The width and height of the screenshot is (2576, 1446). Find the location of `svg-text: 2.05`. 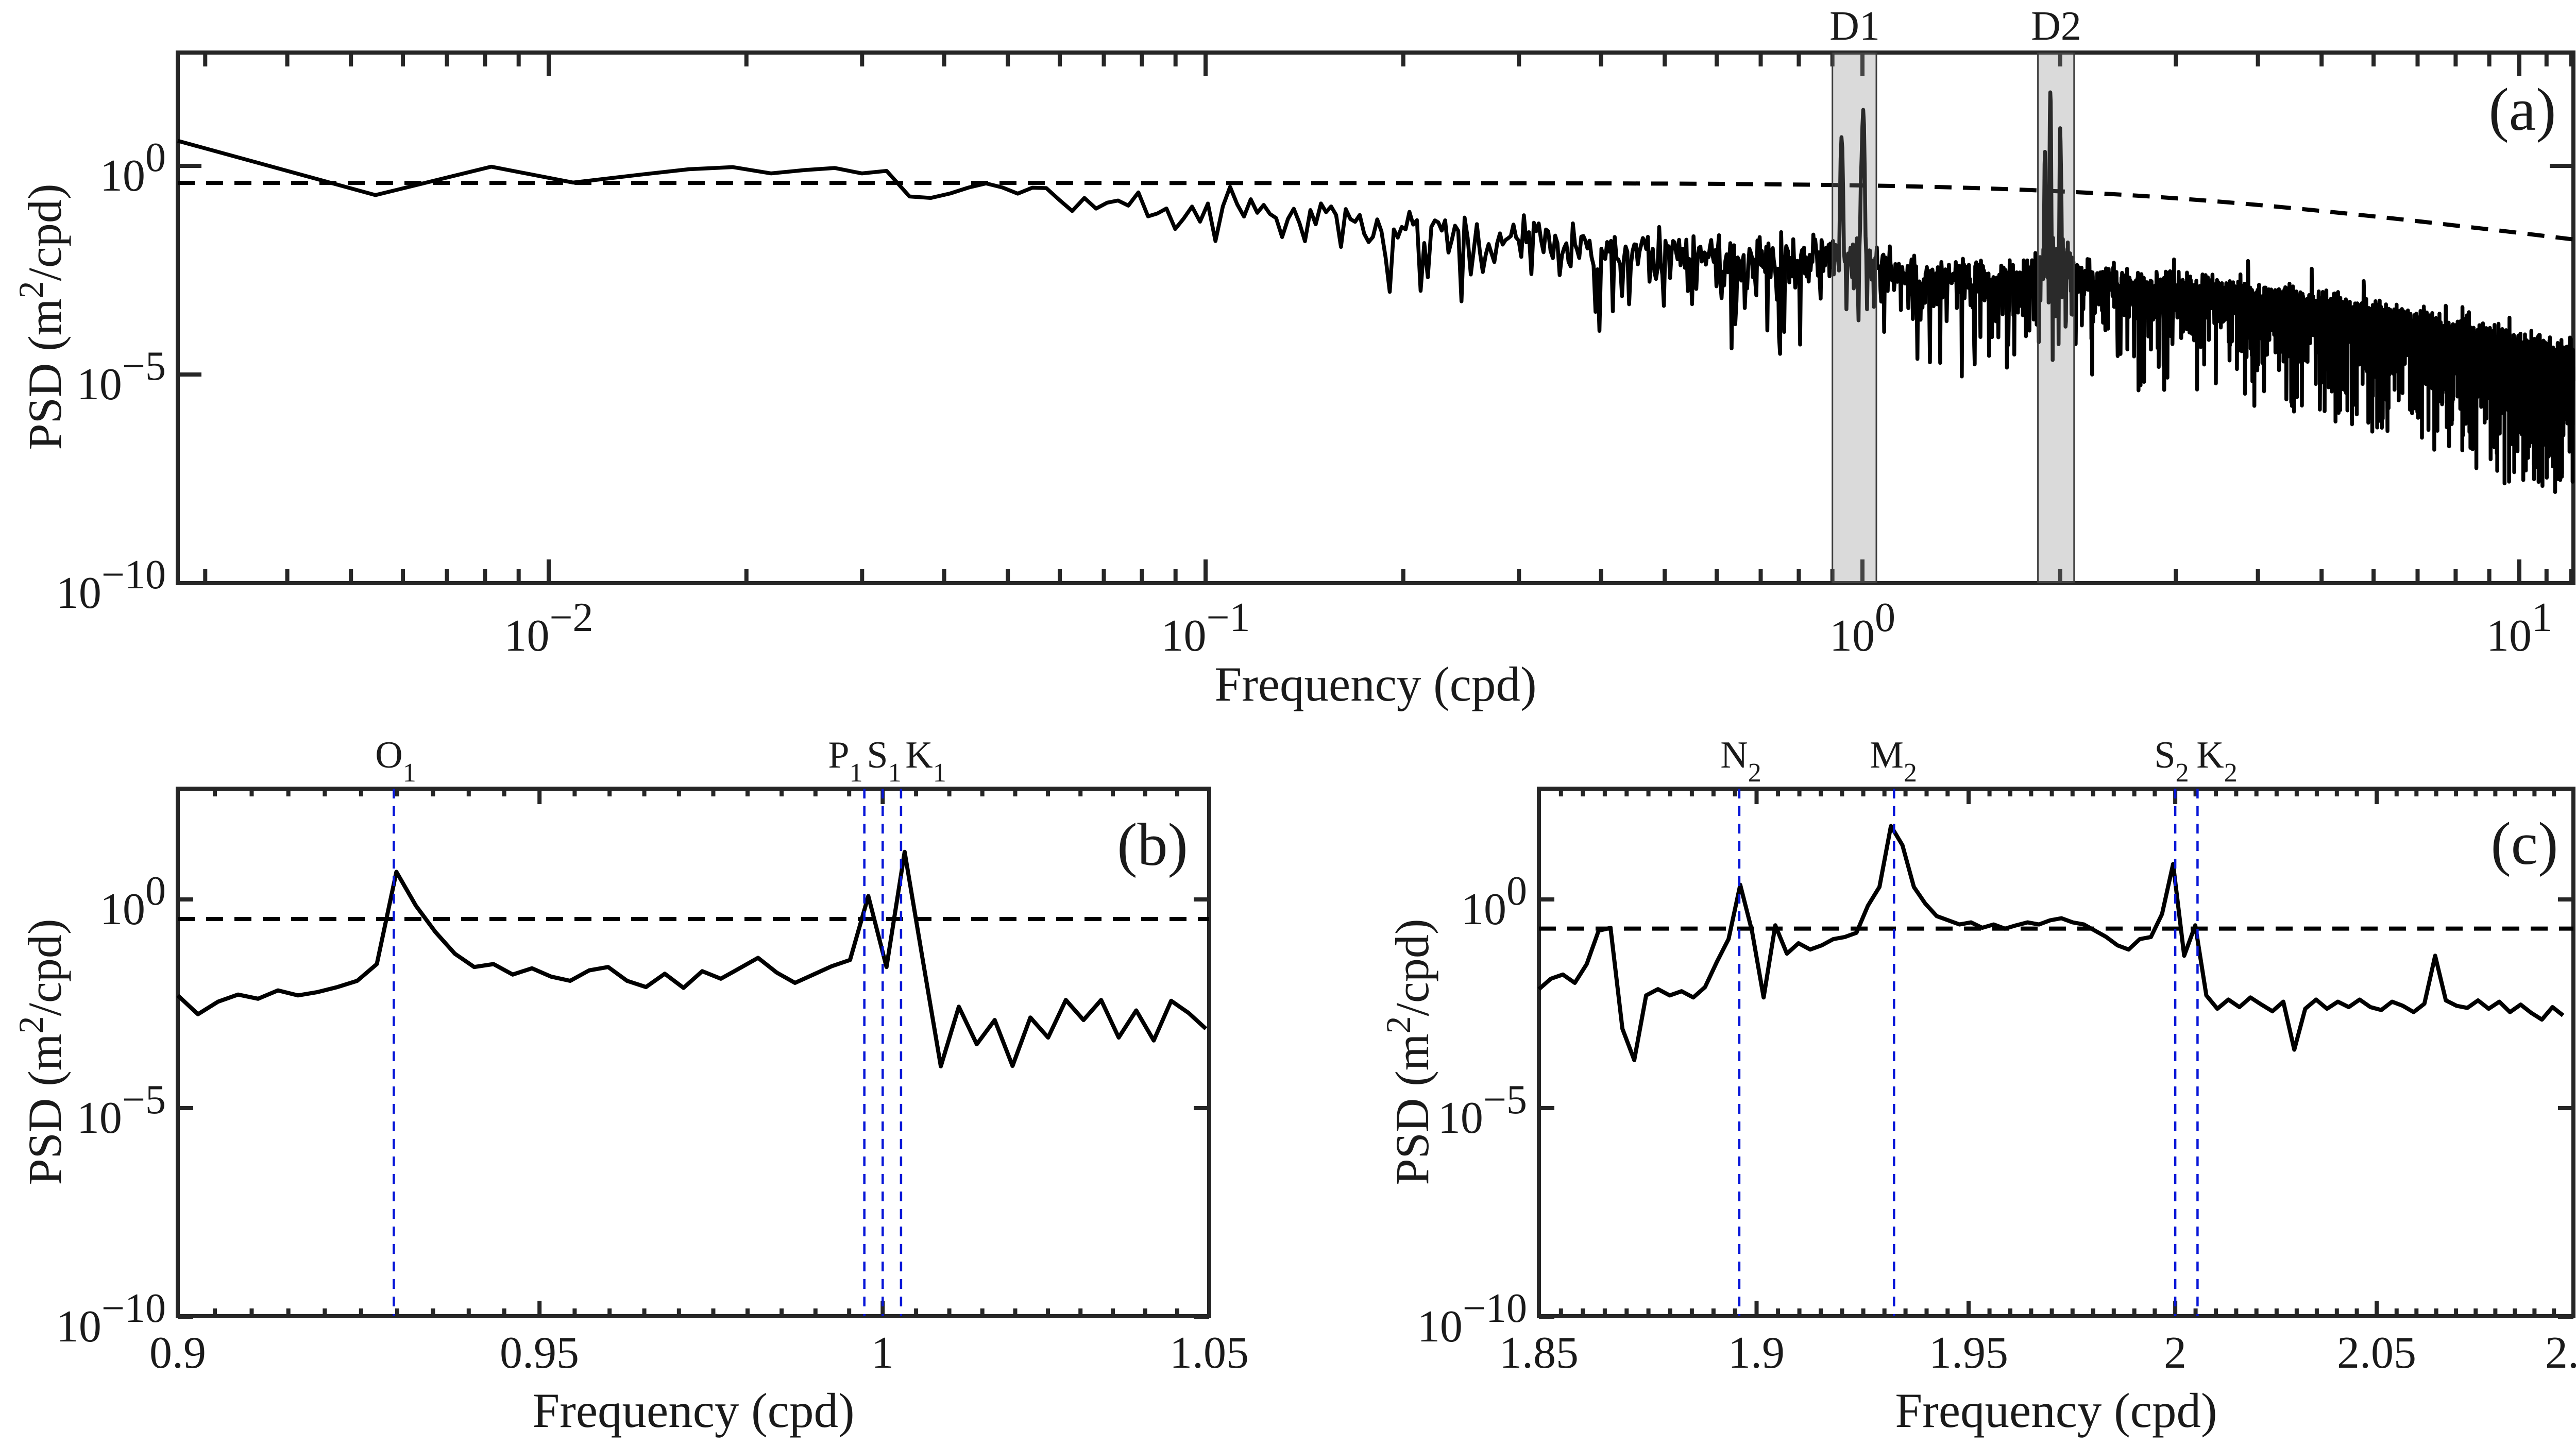

svg-text: 2.05 is located at coordinates (2376, 1353).